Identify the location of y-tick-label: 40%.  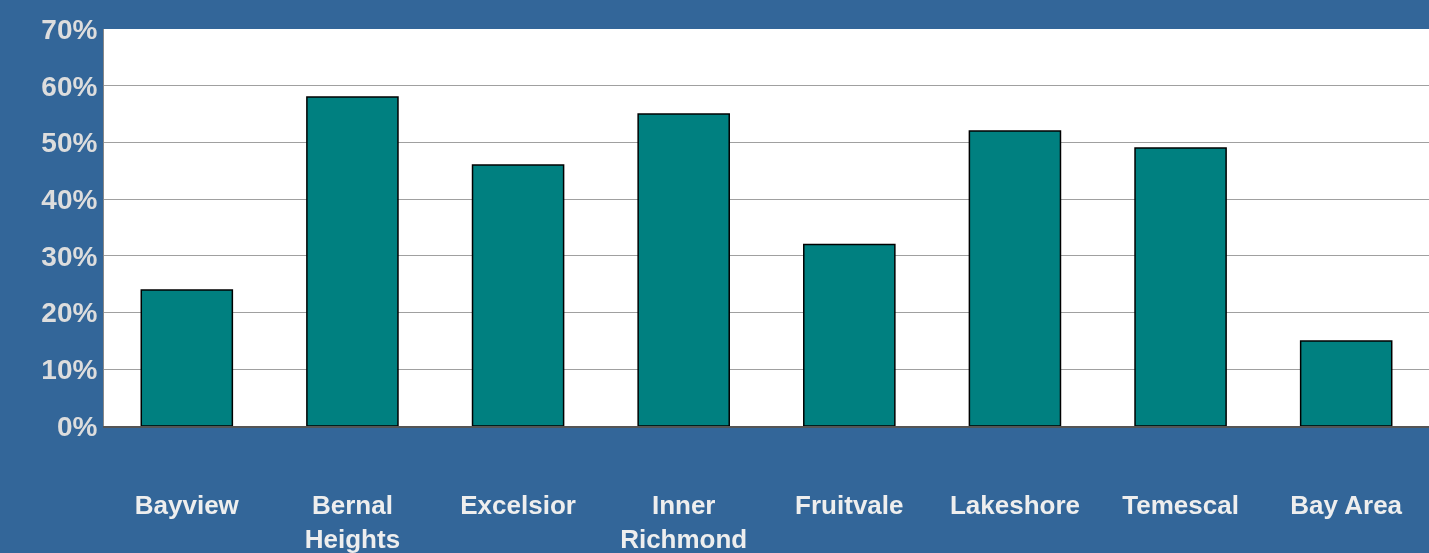
(69, 199).